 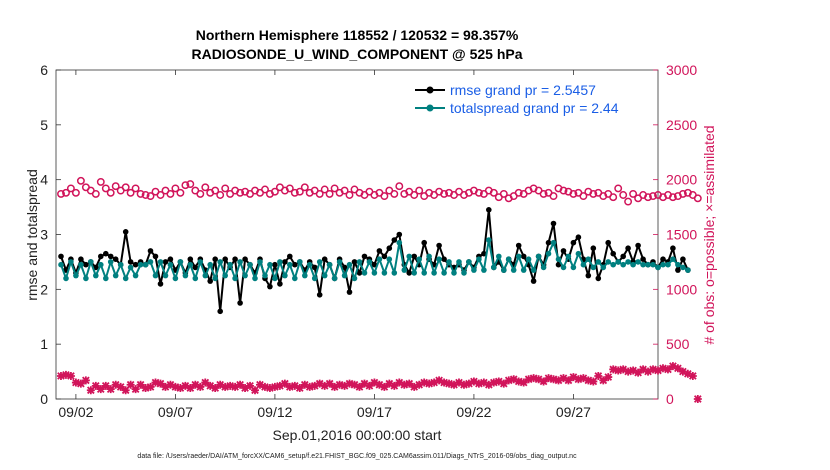 What do you see at coordinates (75, 412) in the screenshot?
I see `x-tick-label: 09/02` at bounding box center [75, 412].